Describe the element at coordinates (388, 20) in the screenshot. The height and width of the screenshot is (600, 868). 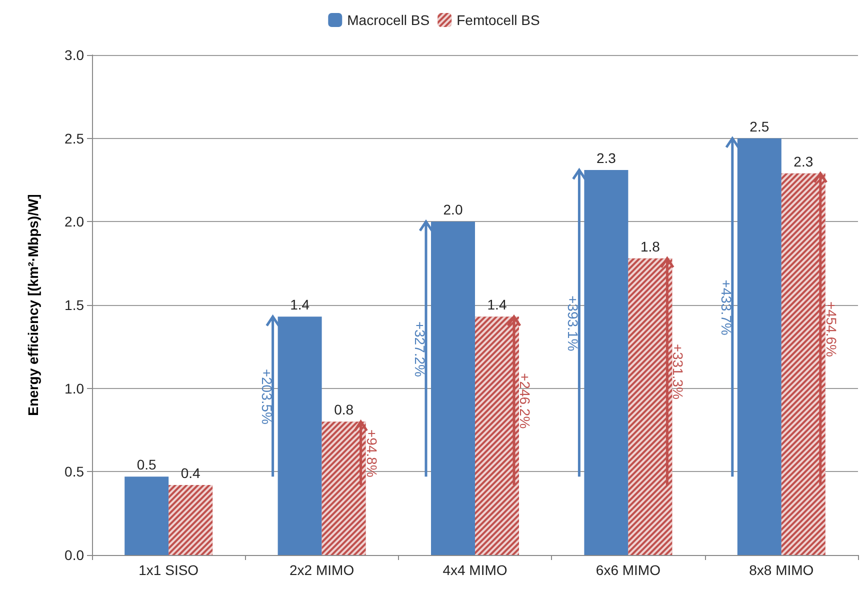
I see `legend-label: Macrocell BS` at that location.